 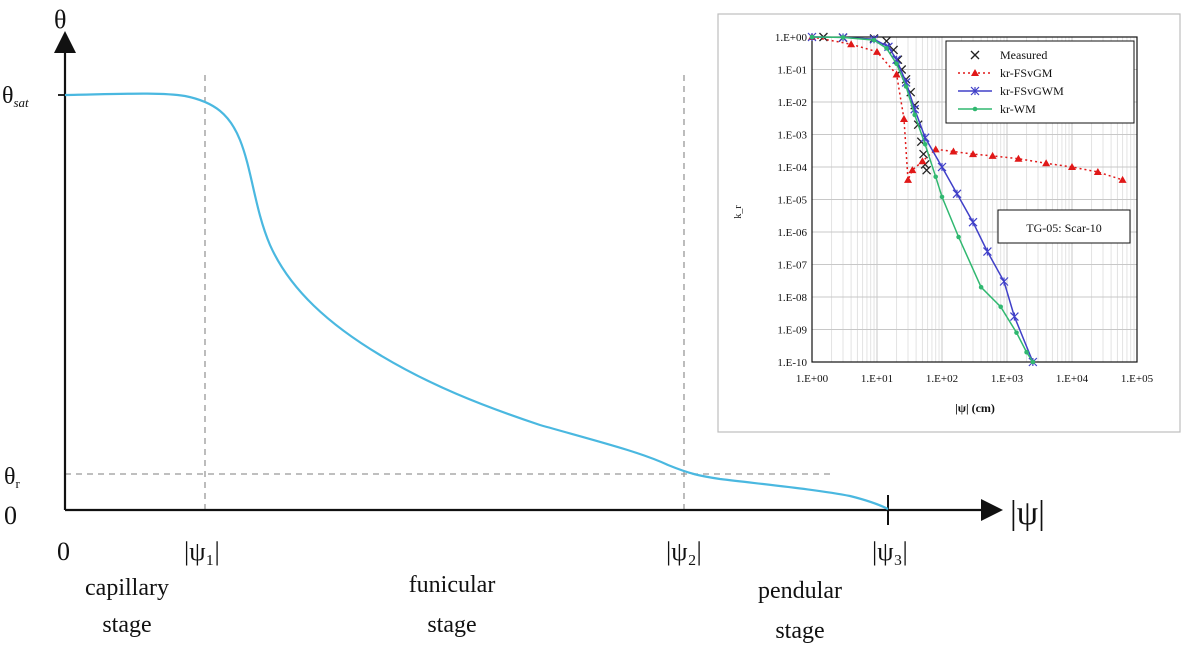 I want to click on x-tick-psi2: |ψ₂|, so click(x=684, y=551).